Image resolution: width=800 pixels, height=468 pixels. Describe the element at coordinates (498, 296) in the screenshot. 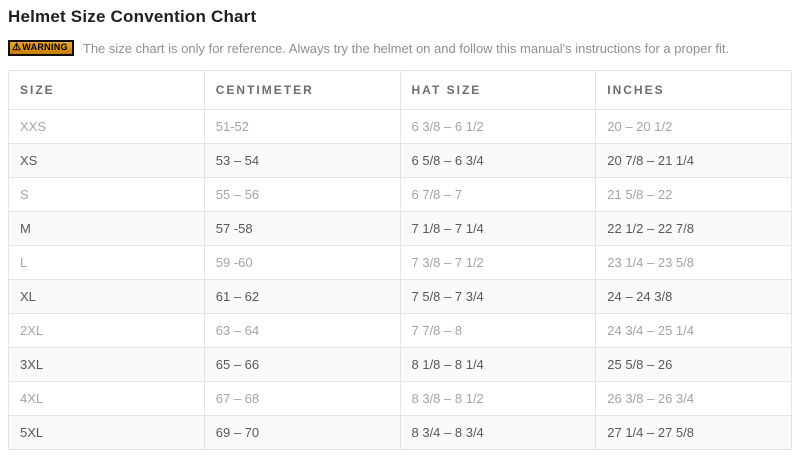

I see `cell-hat-size: 7 5/8 – 7 3/4` at that location.